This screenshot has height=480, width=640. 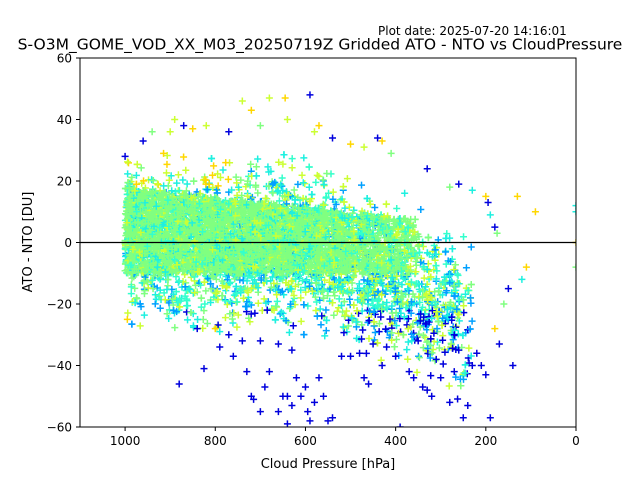 I want to click on plot-date-label: Plot date: 2025-07-20 14:16:01, so click(x=472, y=31).